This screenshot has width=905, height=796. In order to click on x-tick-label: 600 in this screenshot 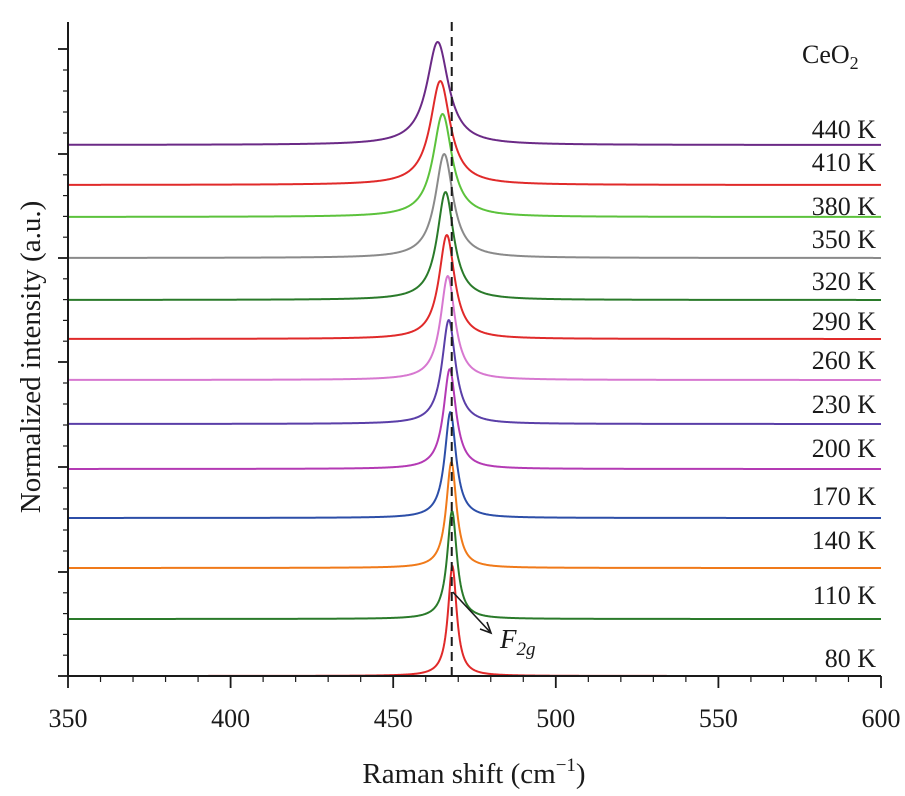, I will do `click(881, 718)`.